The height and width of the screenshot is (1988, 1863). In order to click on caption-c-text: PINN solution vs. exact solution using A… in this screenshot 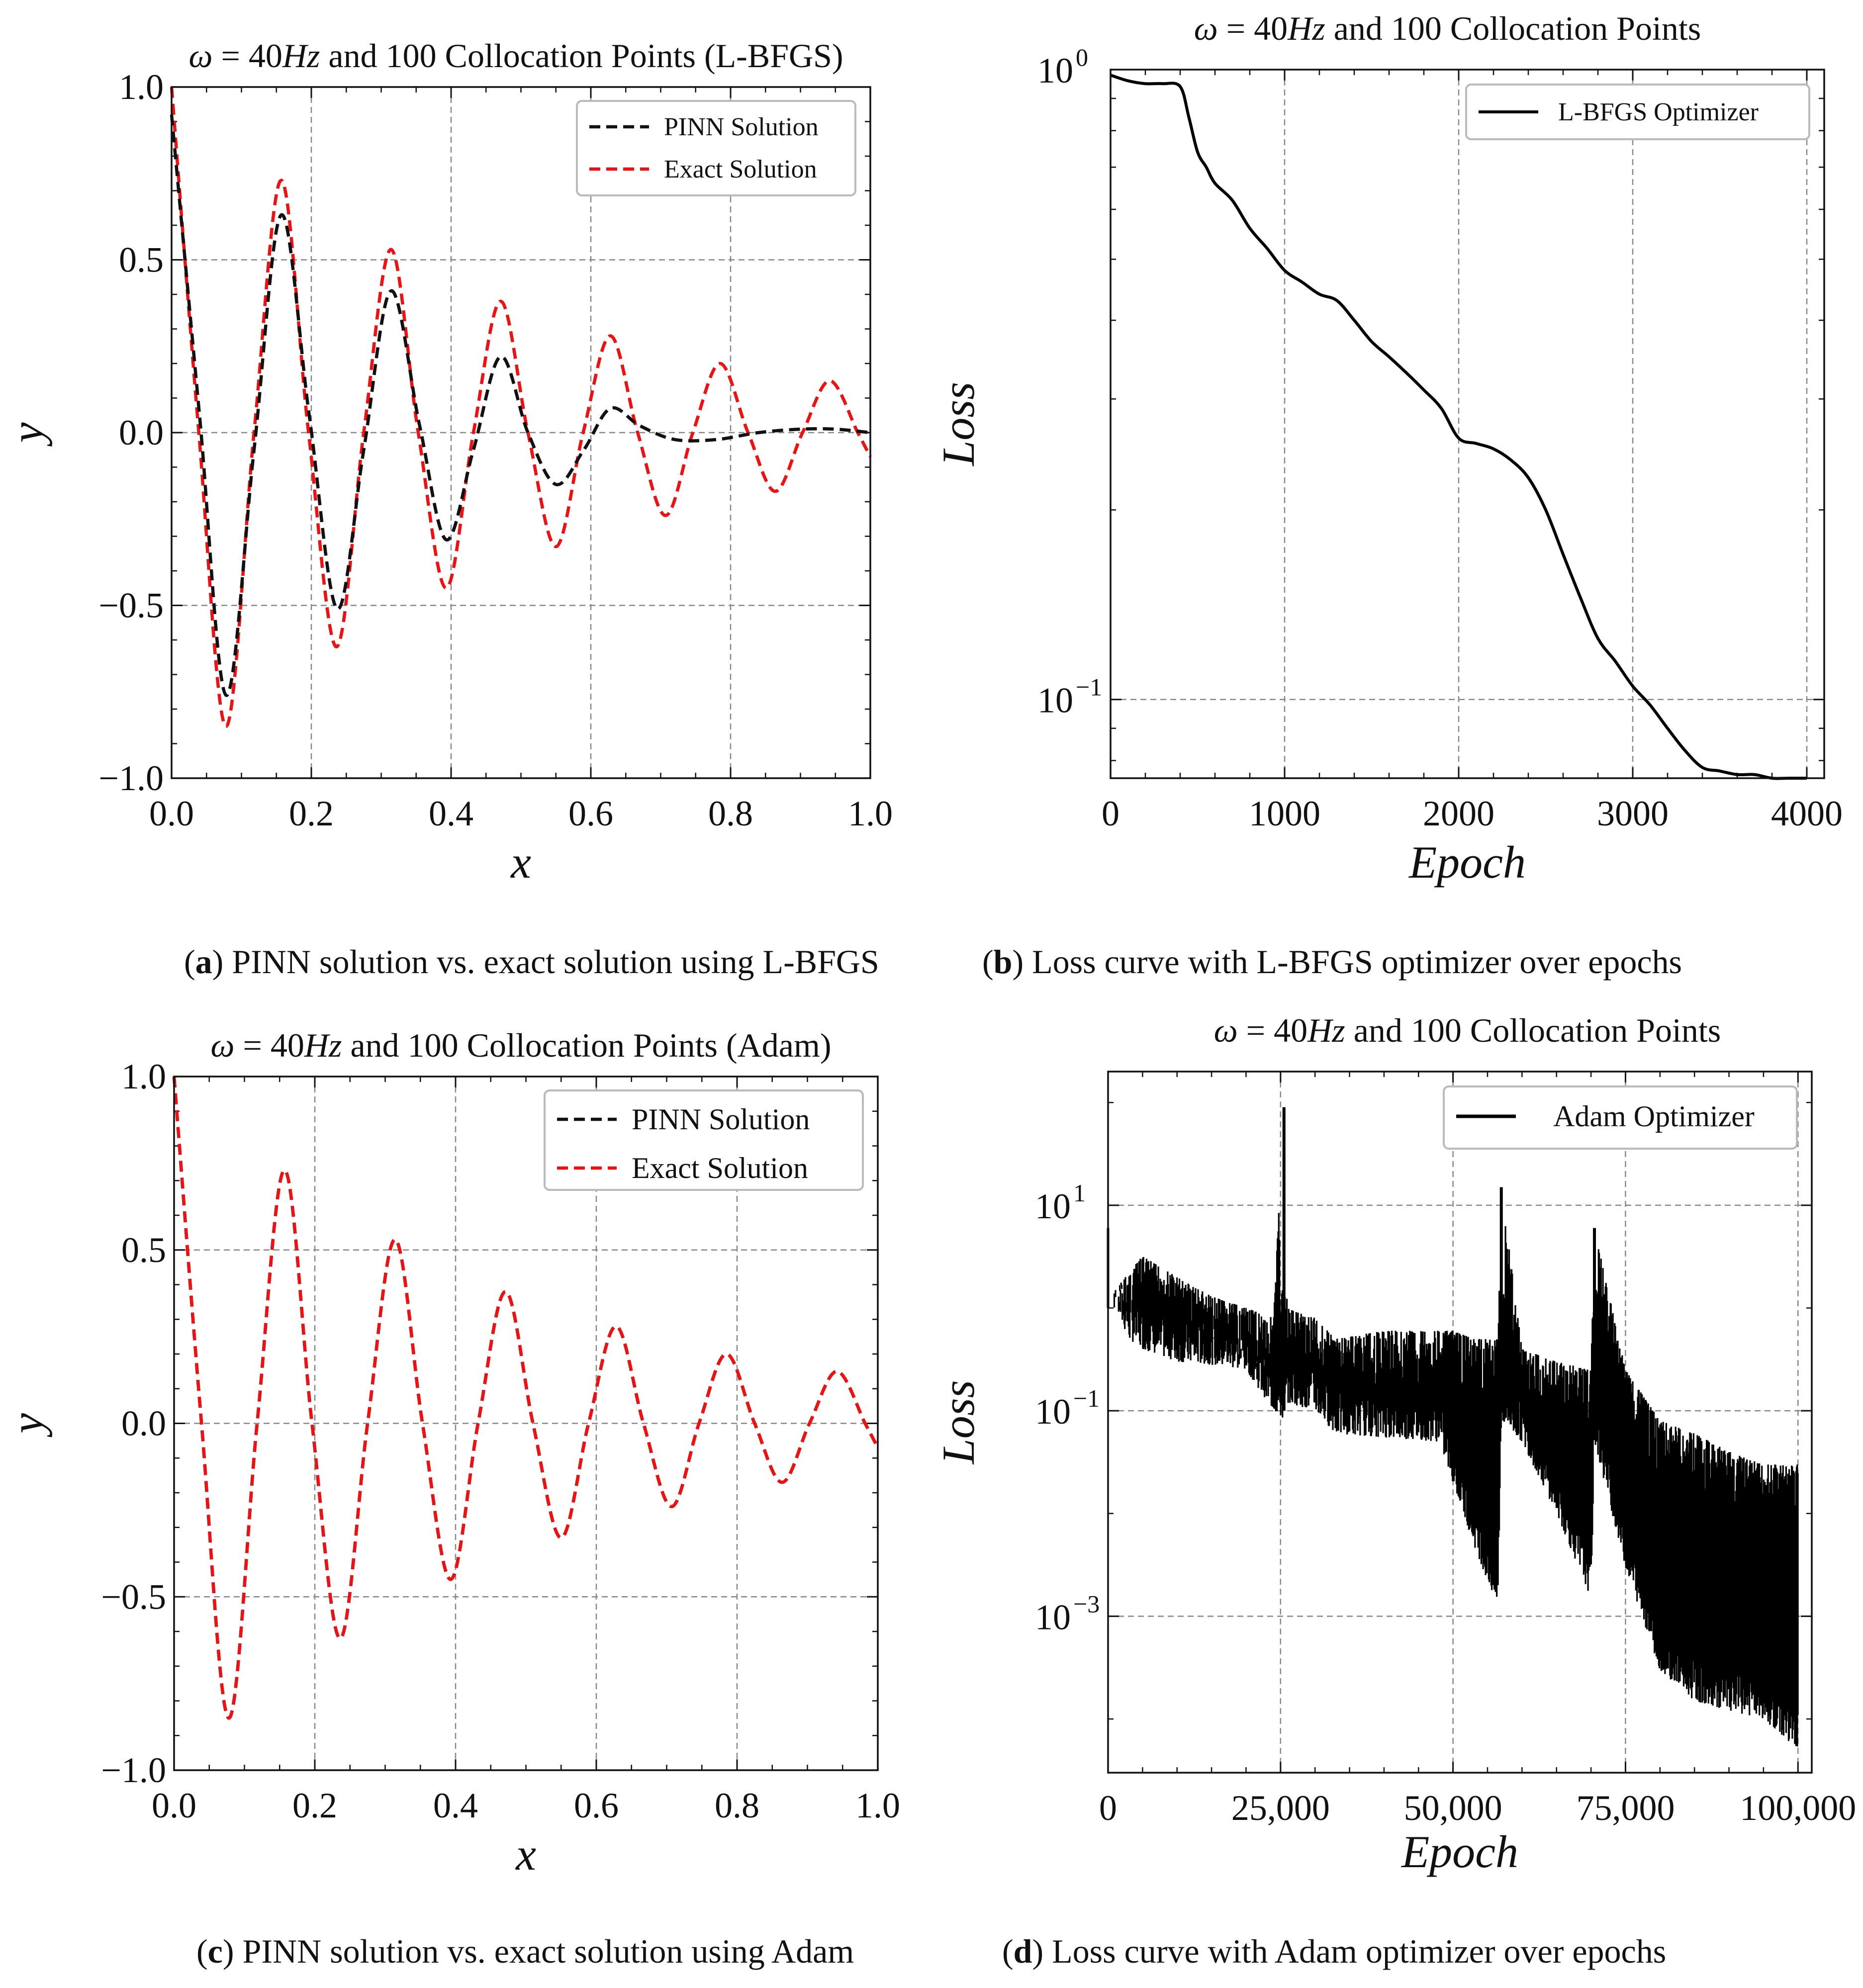, I will do `click(548, 1951)`.